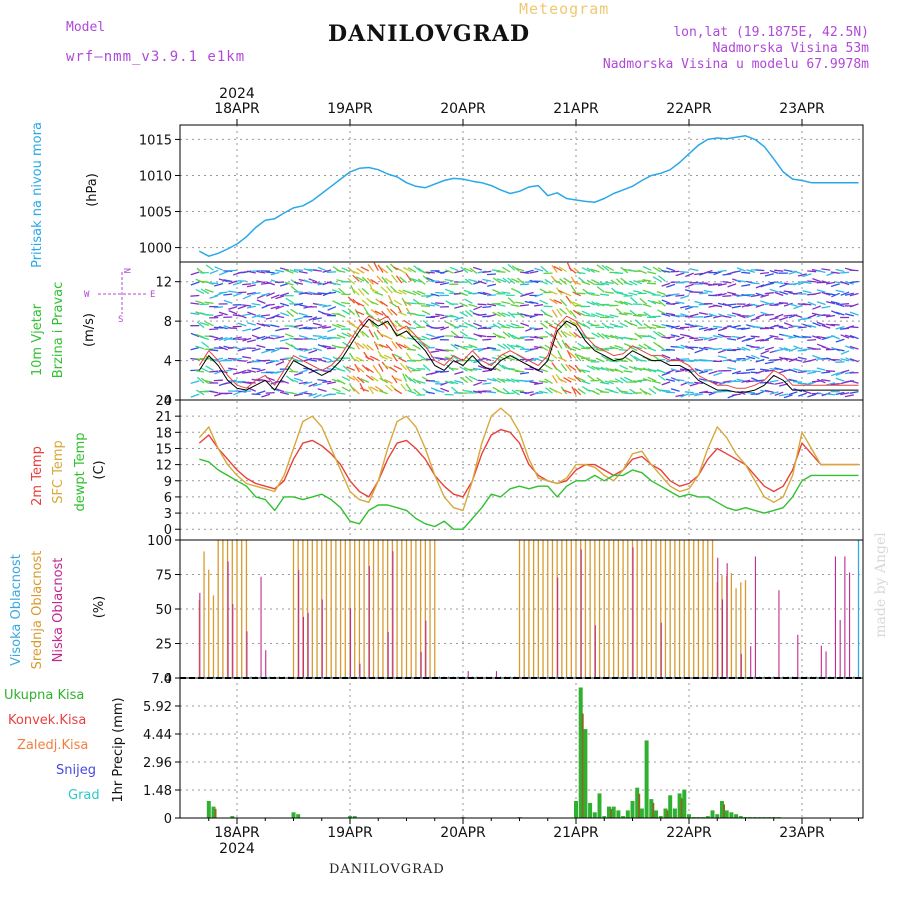 The height and width of the screenshot is (900, 900). Describe the element at coordinates (521, 748) in the screenshot. I see `precip-frame` at that location.